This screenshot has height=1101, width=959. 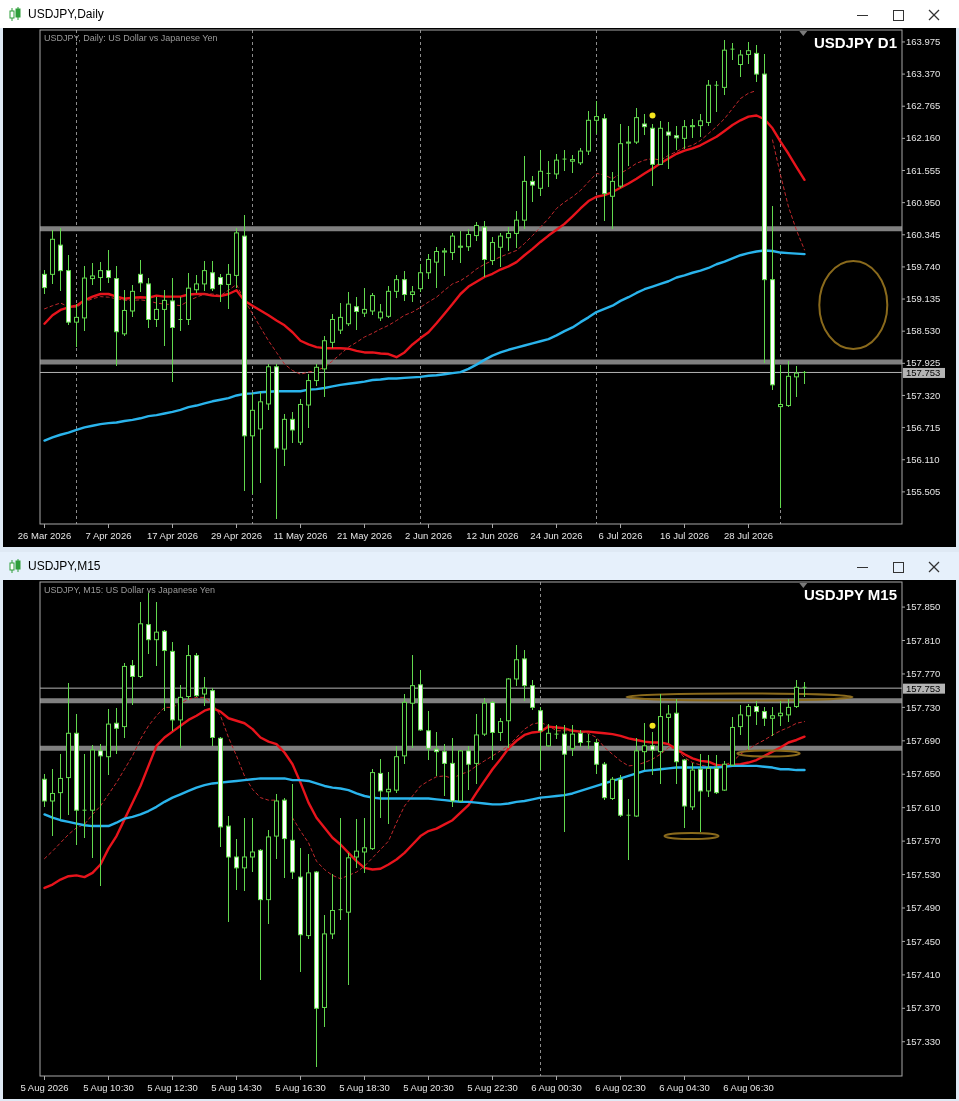 What do you see at coordinates (428, 535) in the screenshot?
I see `x-tick-label: 2 Jun 2026` at bounding box center [428, 535].